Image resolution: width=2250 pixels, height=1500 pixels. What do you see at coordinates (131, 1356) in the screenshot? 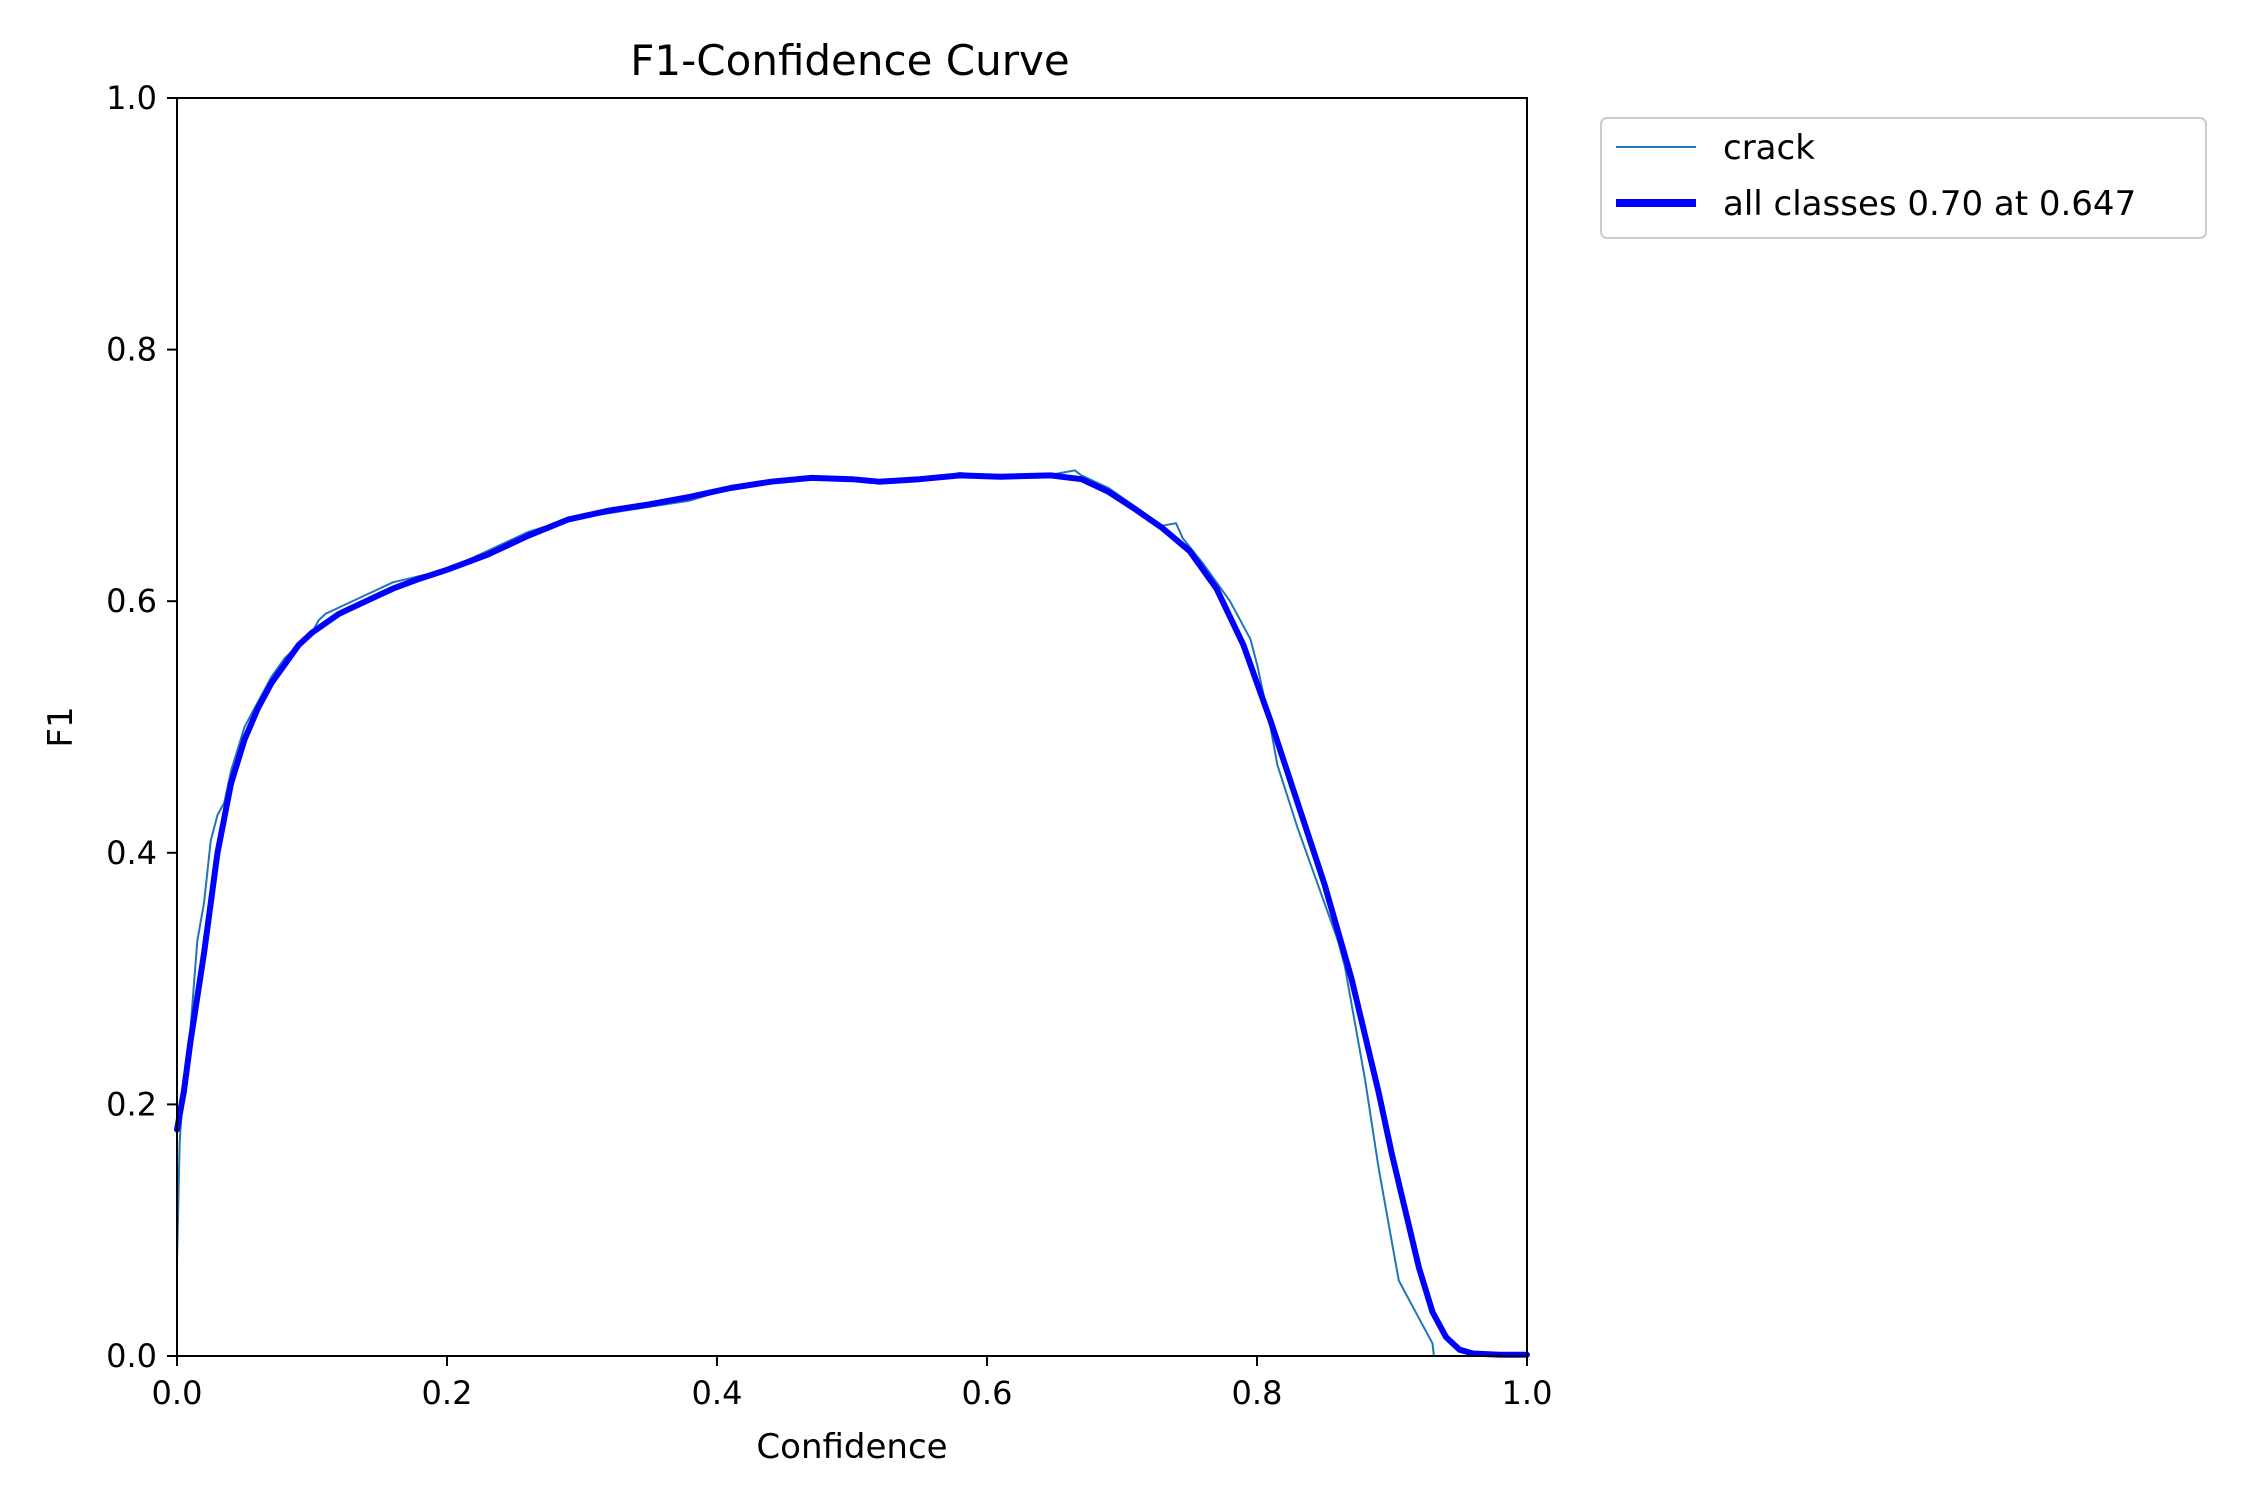
I see `y-tick-label: 0.0` at bounding box center [131, 1356].